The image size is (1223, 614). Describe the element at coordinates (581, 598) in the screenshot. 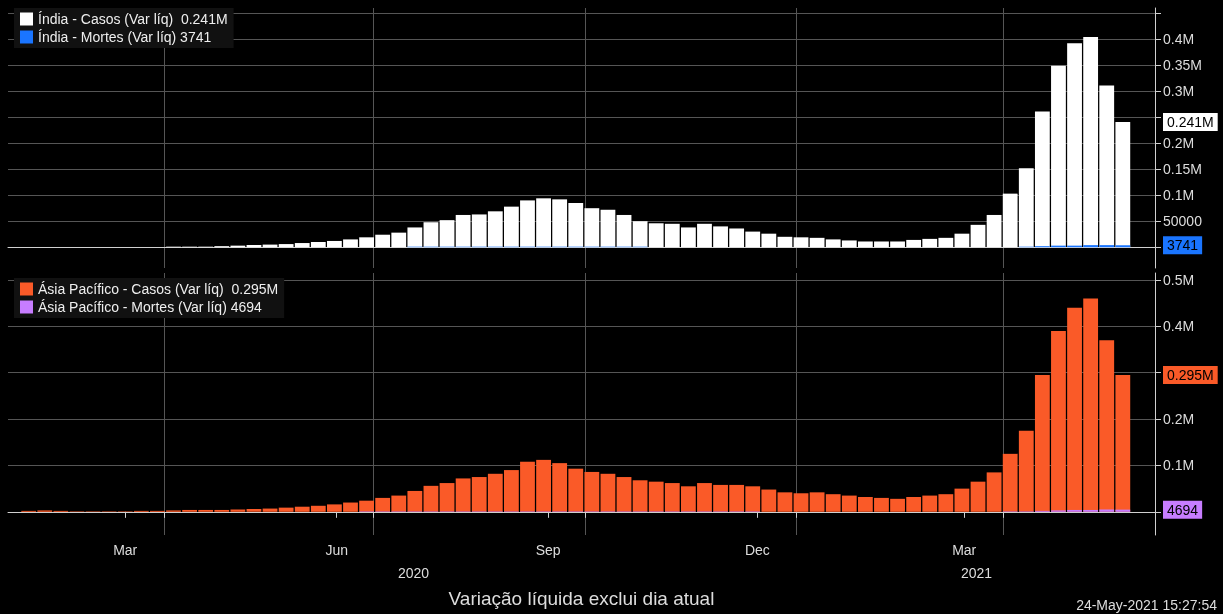

I see `x-axis-title: Variação líquida exclui dia atual` at that location.